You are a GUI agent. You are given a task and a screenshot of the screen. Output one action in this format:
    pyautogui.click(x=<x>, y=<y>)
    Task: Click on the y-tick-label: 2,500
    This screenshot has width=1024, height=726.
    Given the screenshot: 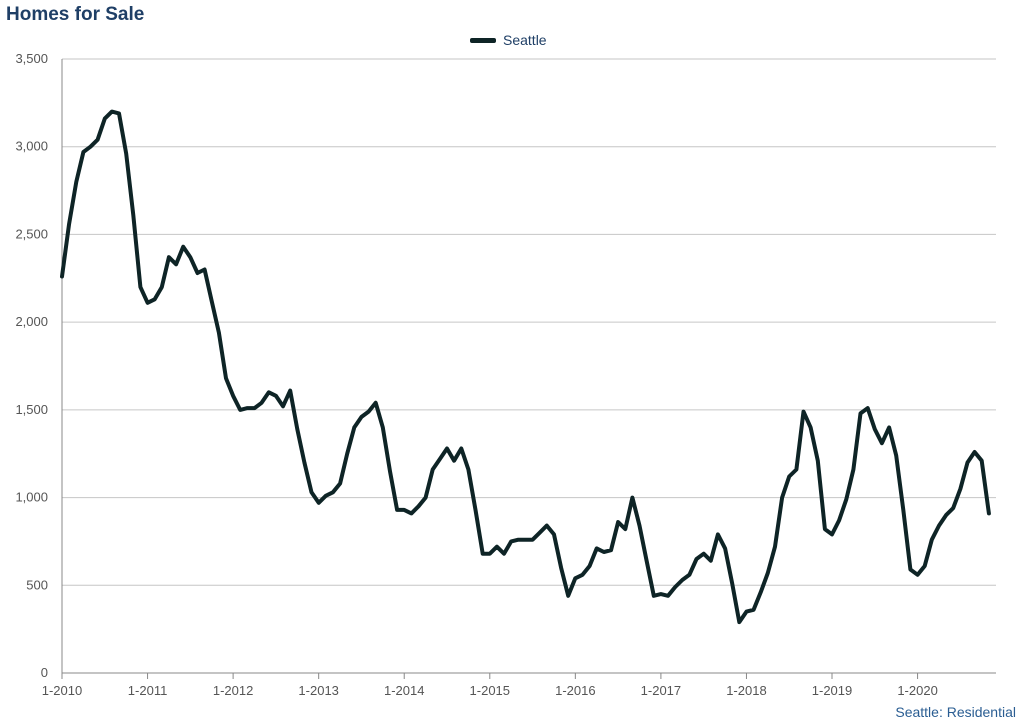 What is the action you would take?
    pyautogui.click(x=31, y=233)
    